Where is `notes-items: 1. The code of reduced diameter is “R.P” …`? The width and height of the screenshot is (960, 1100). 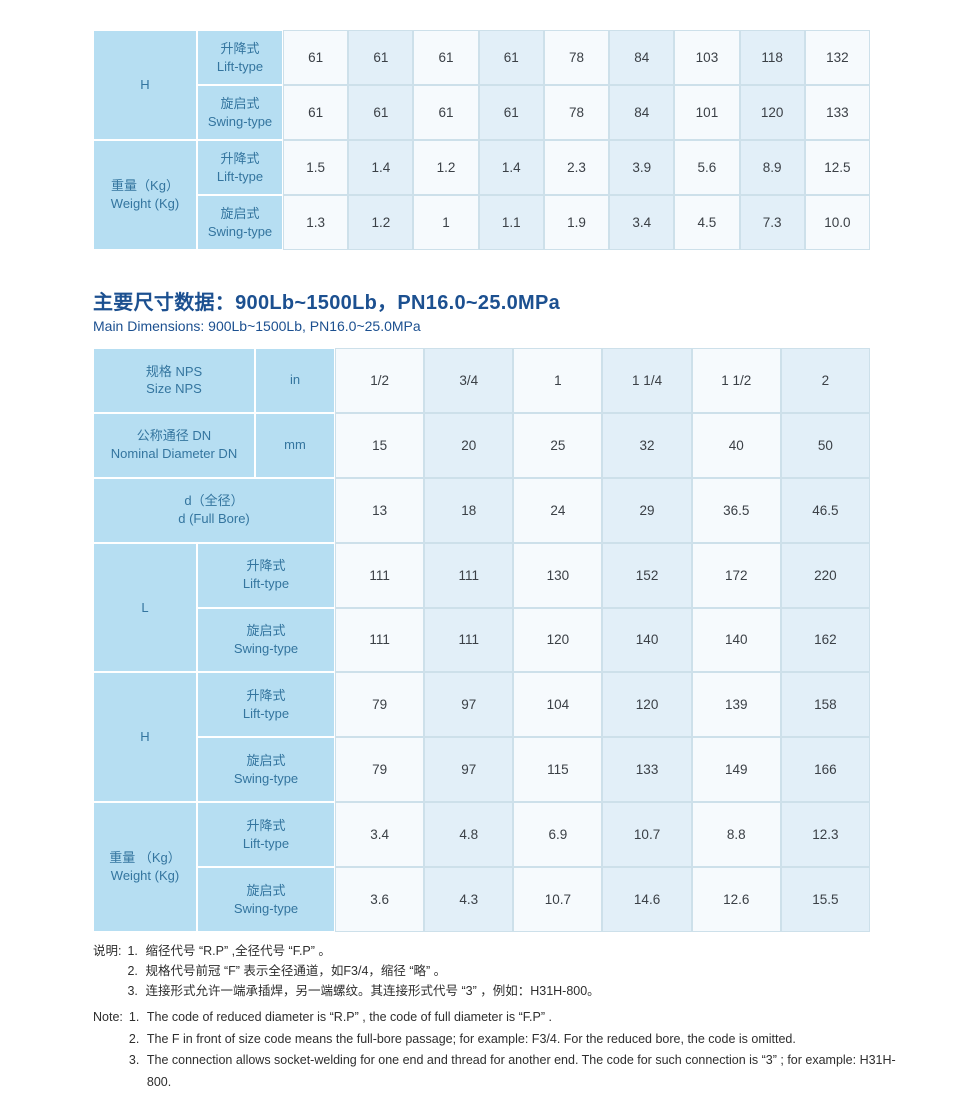 notes-items: 1. The code of reduced diameter is “R.P” … is located at coordinates (513, 1050).